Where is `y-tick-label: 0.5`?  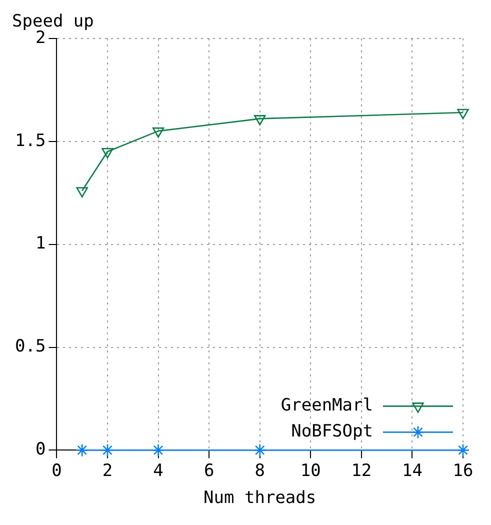
y-tick-label: 0.5 is located at coordinates (30, 346).